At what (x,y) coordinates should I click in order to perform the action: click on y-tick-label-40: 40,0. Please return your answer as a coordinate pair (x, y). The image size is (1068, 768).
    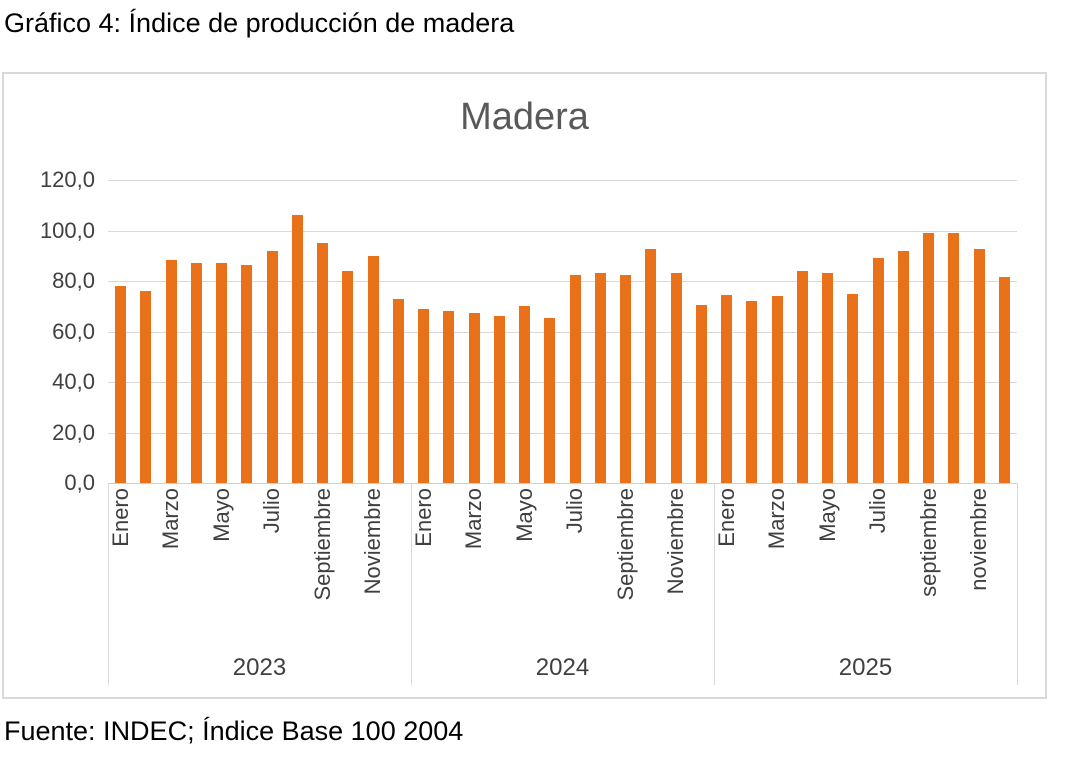
    Looking at the image, I should click on (73, 381).